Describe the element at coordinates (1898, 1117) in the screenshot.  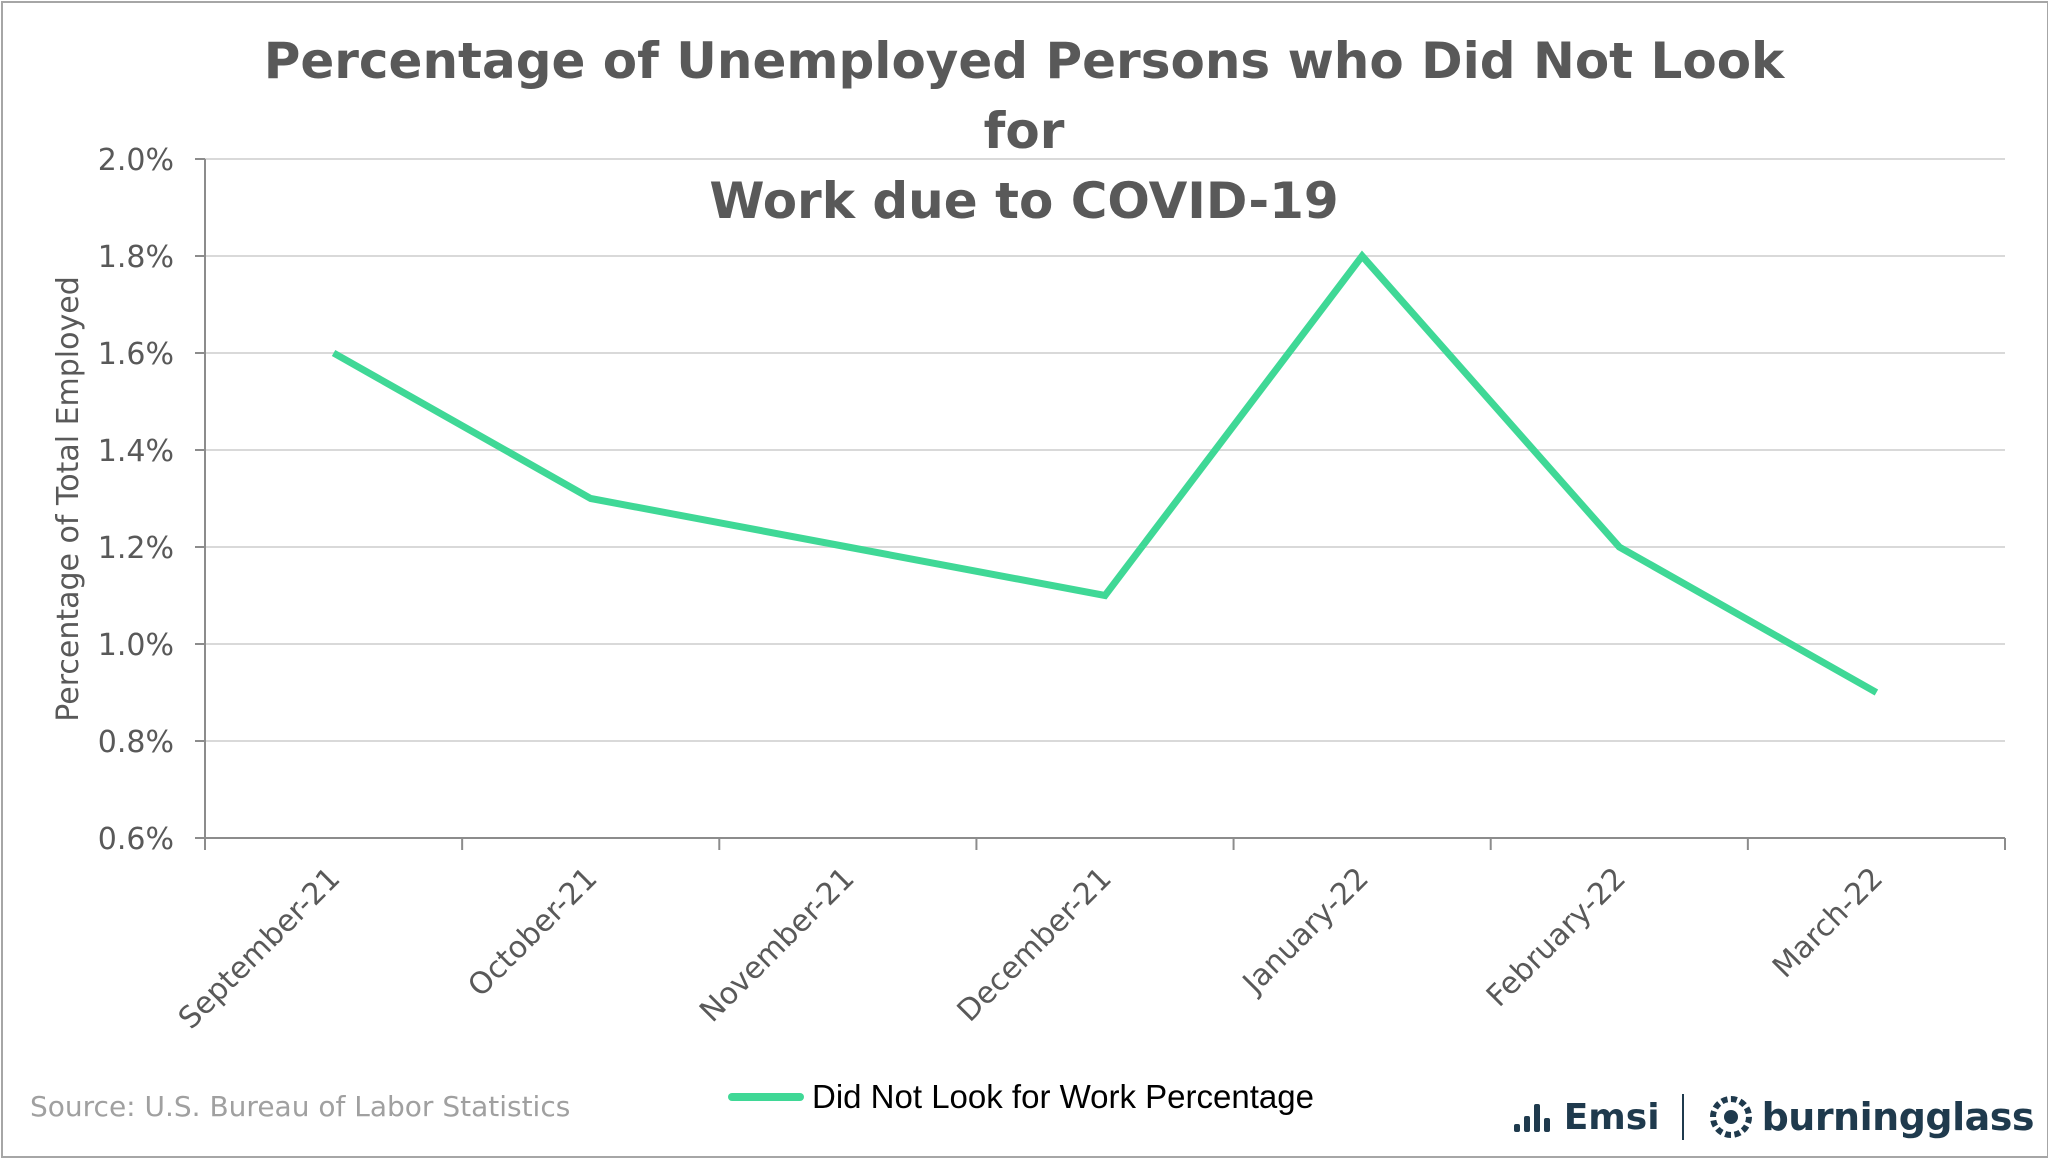
I see `burningglass-logo: burningglass` at that location.